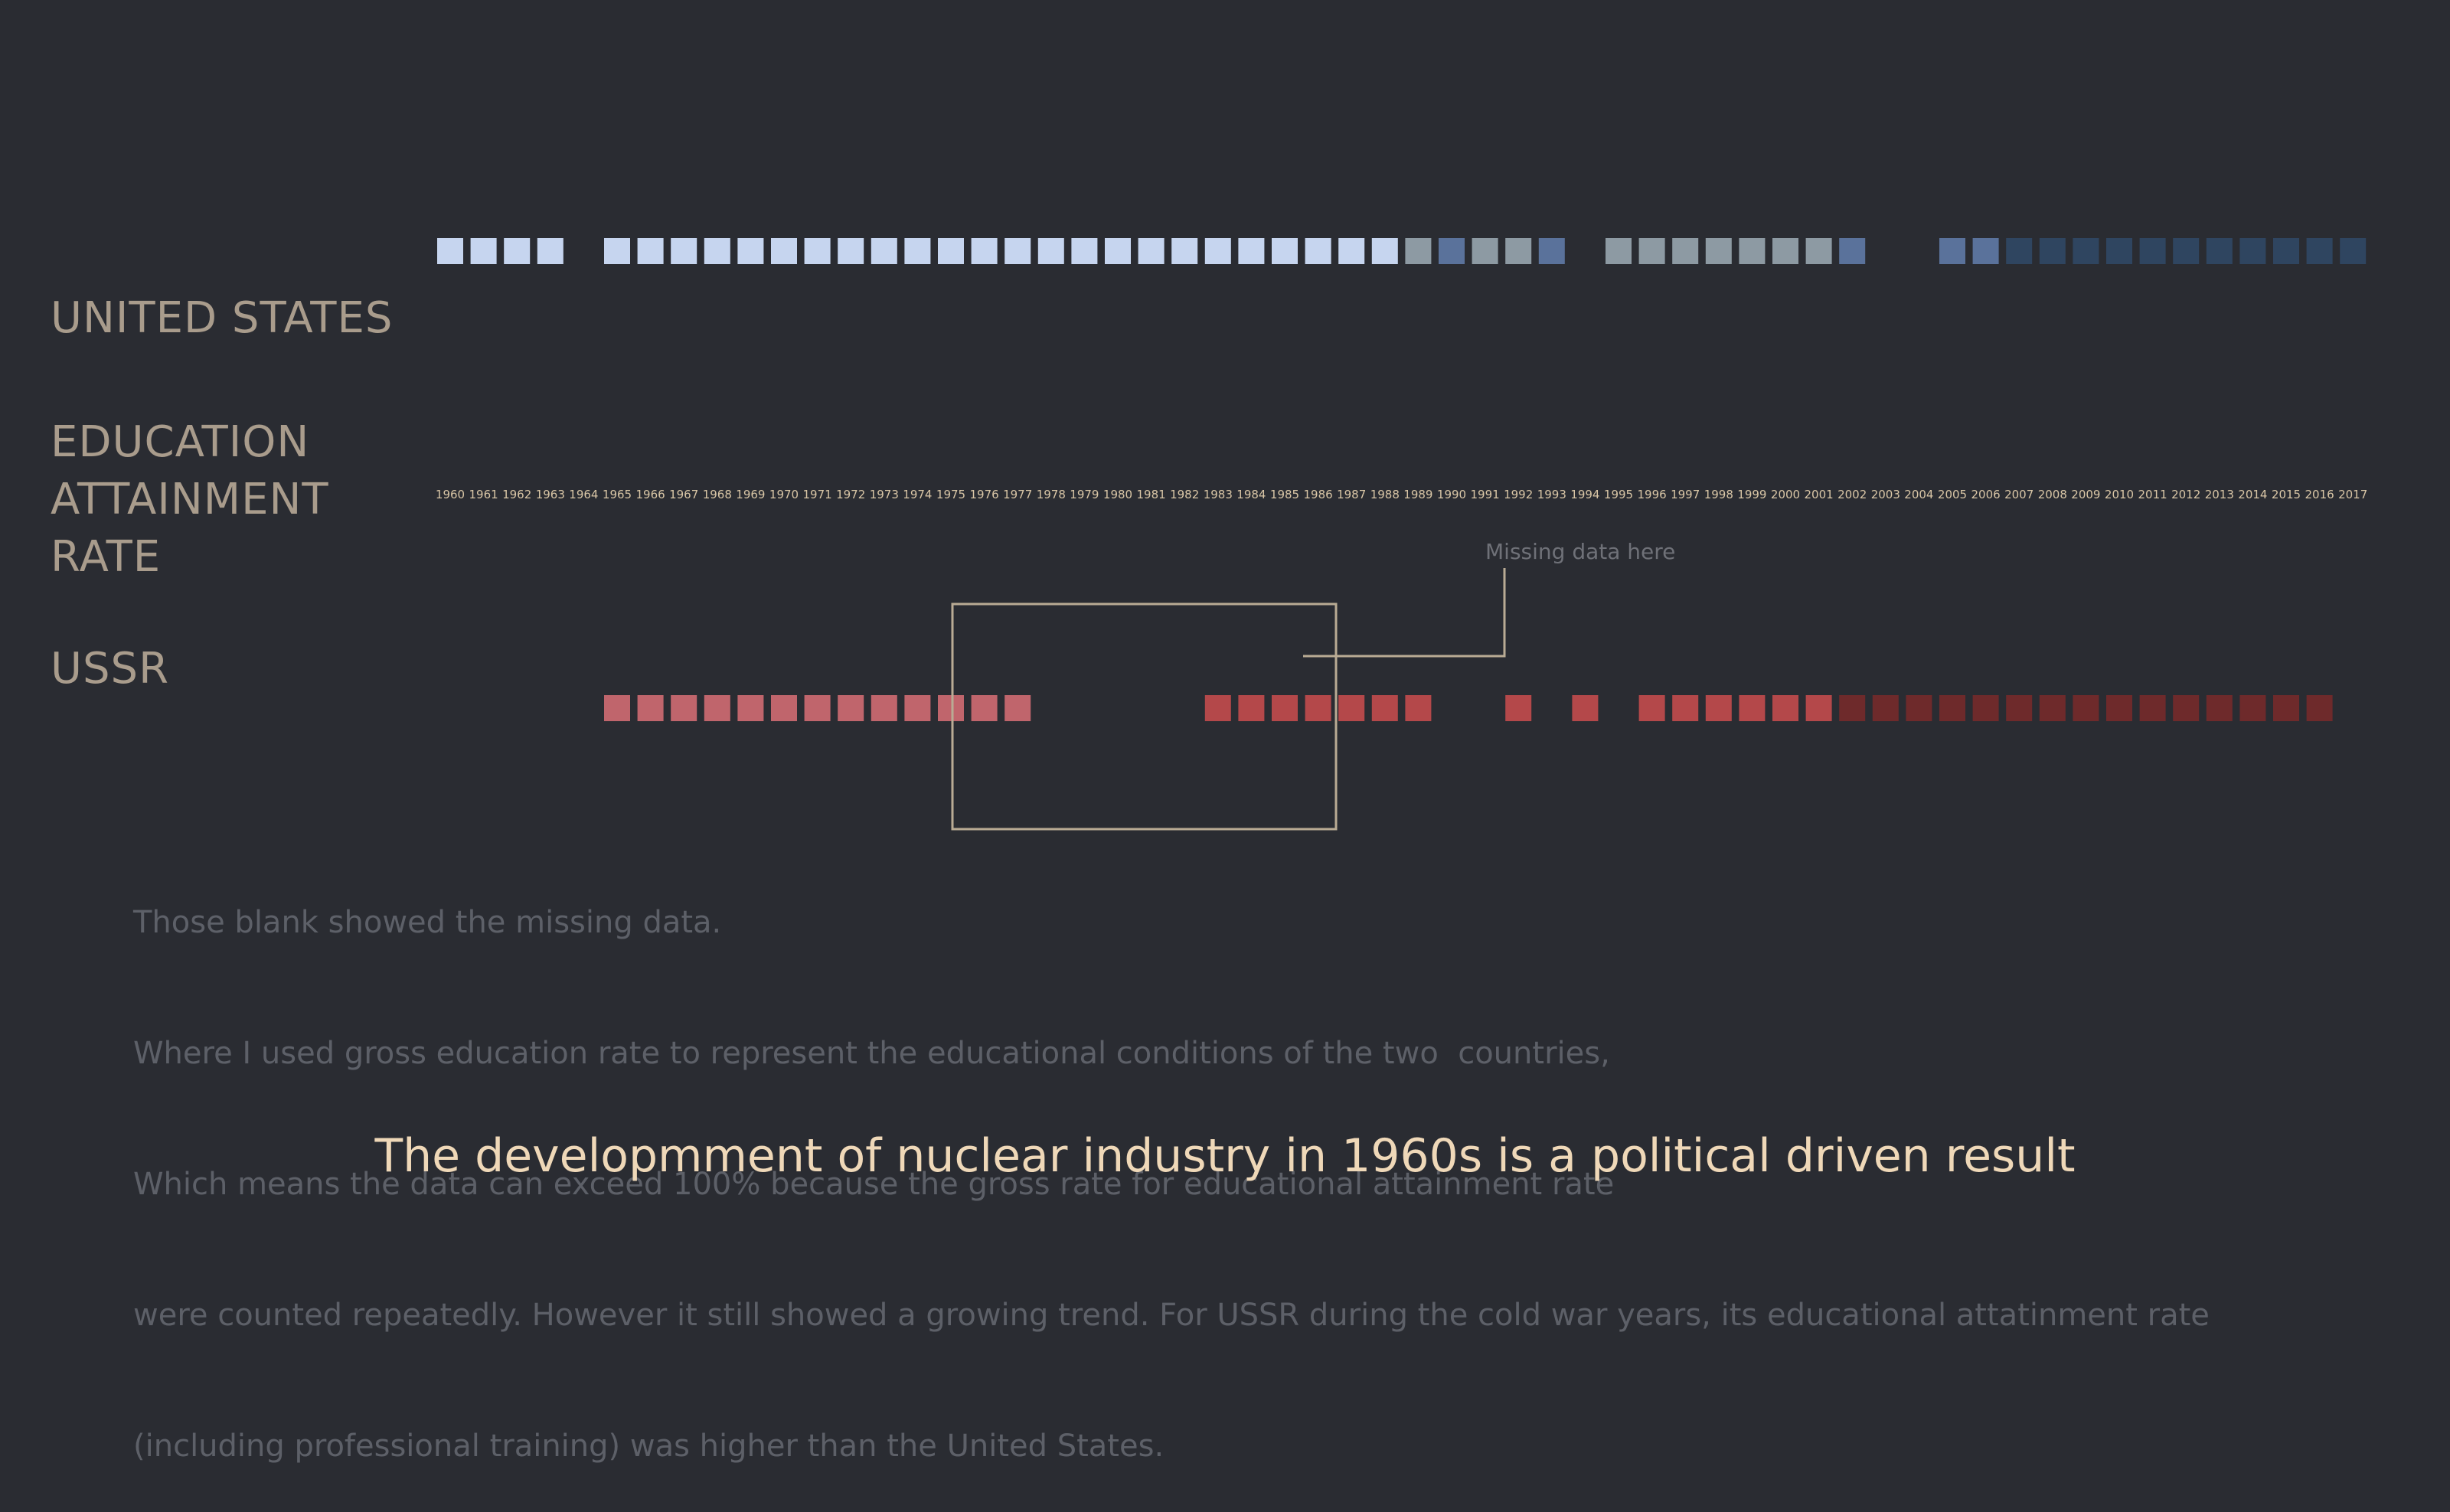 This screenshot has height=1512, width=2450. I want to click on us-cell-2017, so click(2353, 251).